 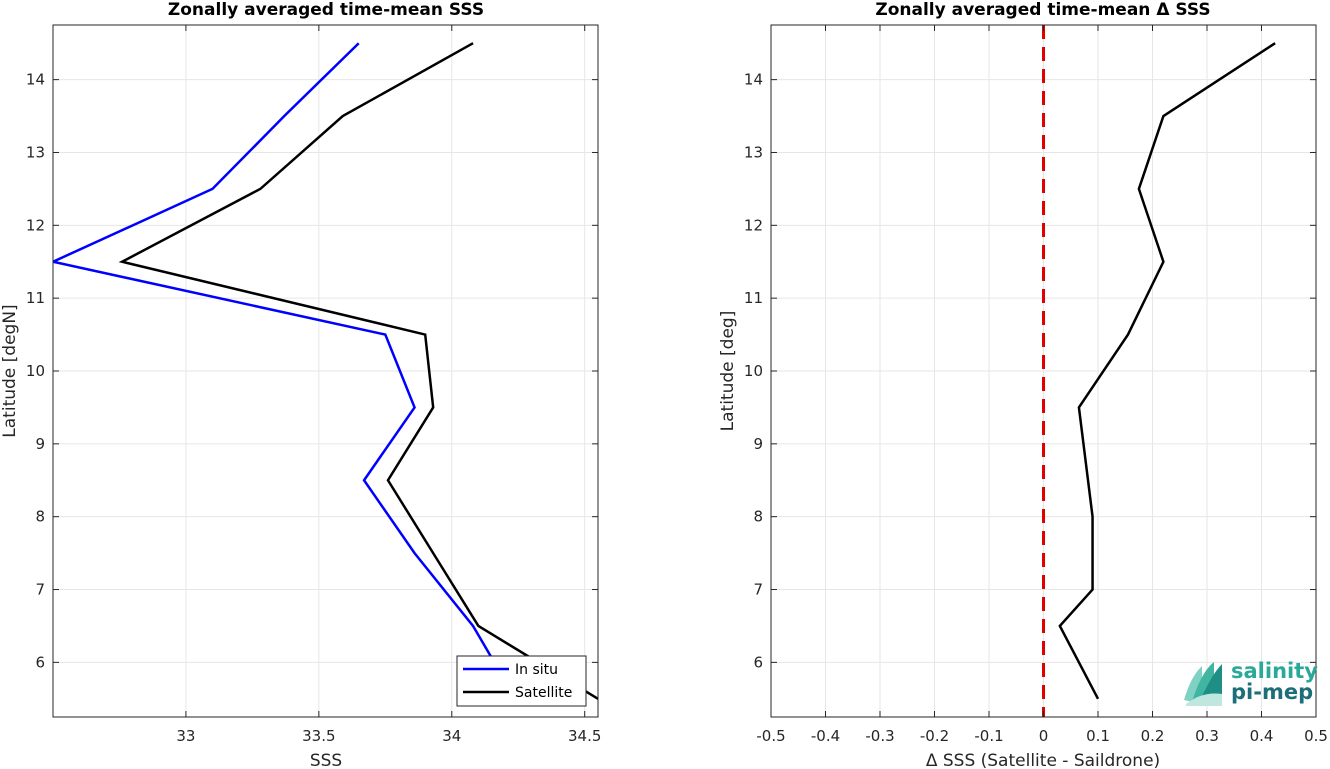 I want to click on x-tick-label: -0.2, so click(x=934, y=736).